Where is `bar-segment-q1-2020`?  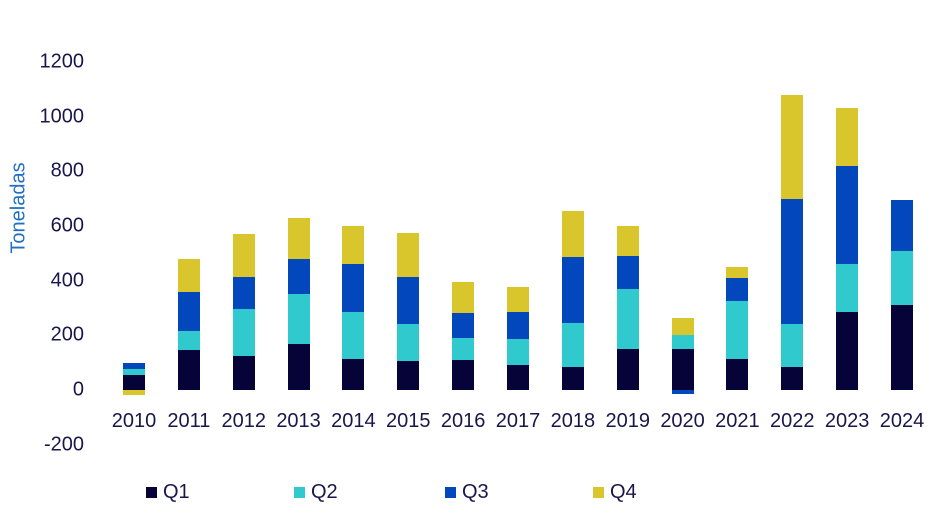
bar-segment-q1-2020 is located at coordinates (682, 369).